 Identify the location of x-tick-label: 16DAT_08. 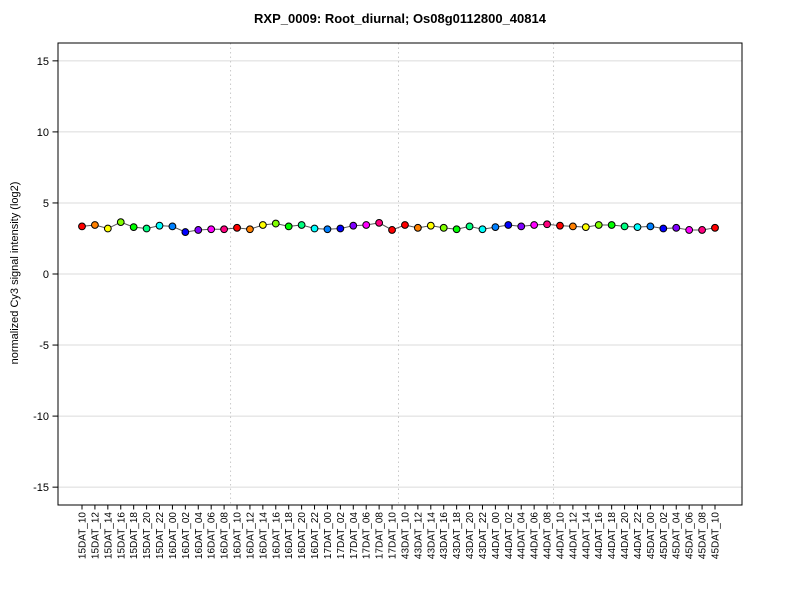
(225, 536).